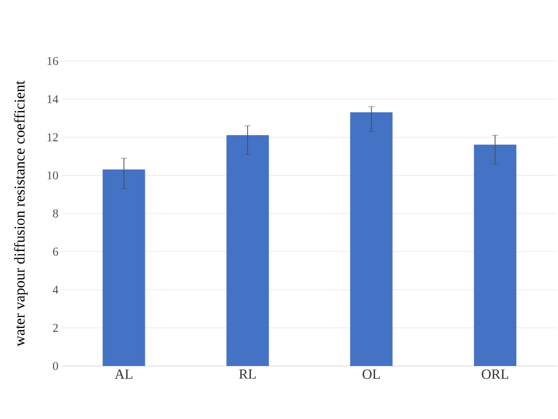 This screenshot has height=419, width=558. Describe the element at coordinates (123, 374) in the screenshot. I see `x-tick-label: AL` at that location.